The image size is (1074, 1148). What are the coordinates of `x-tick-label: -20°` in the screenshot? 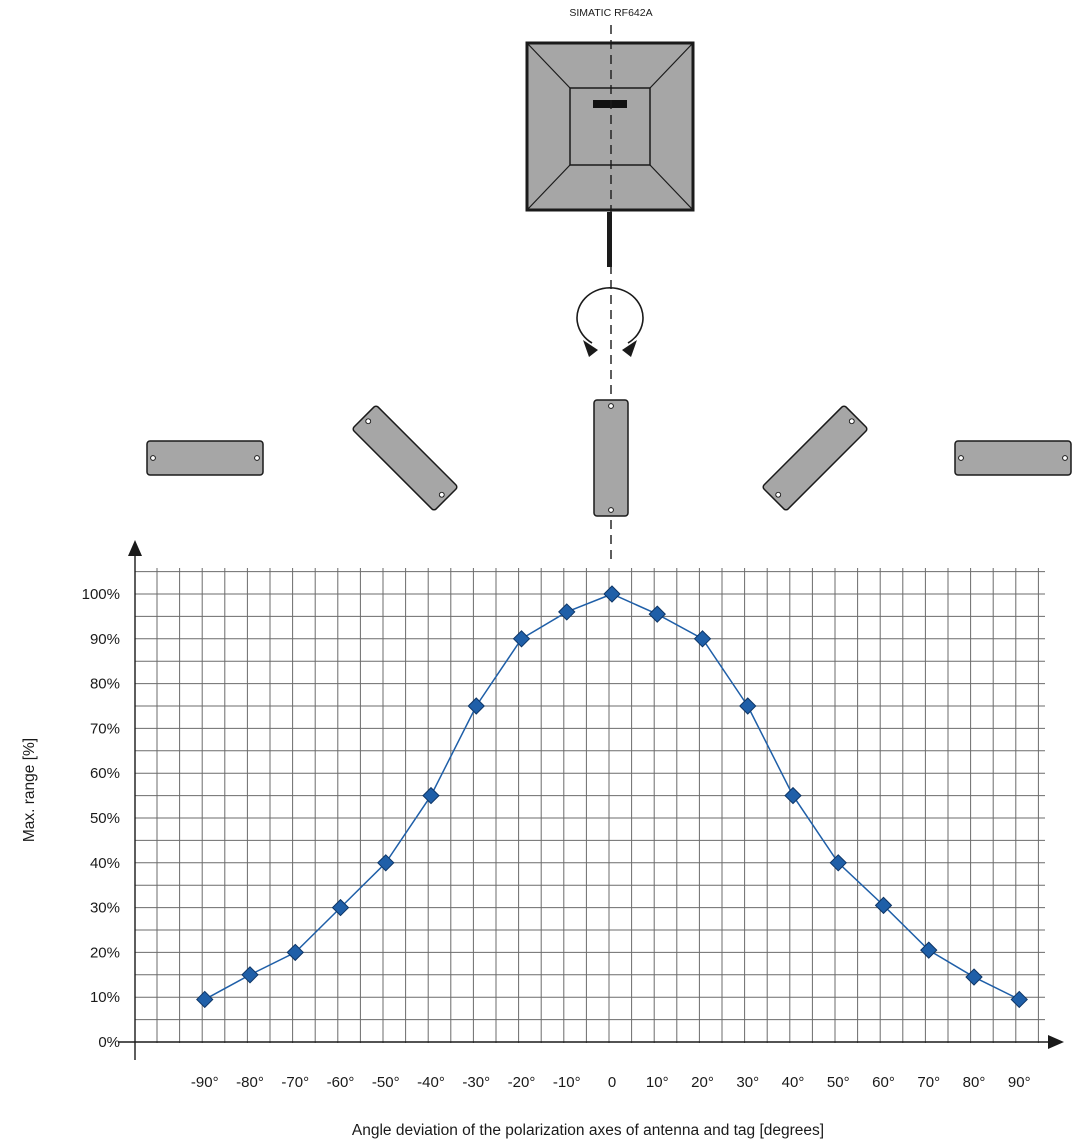 It's located at (522, 1082).